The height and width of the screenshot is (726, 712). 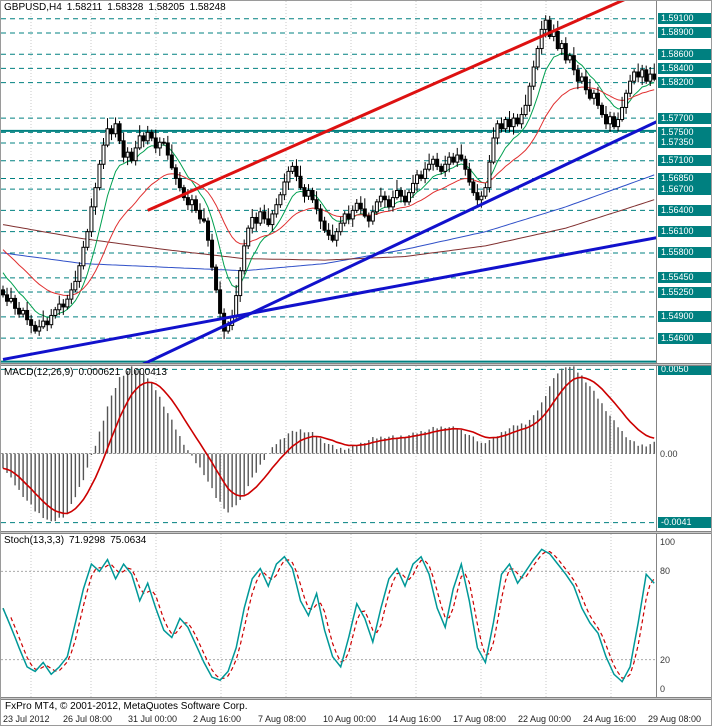 What do you see at coordinates (684, 369) in the screenshot?
I see `price-level-label: 0.0050` at bounding box center [684, 369].